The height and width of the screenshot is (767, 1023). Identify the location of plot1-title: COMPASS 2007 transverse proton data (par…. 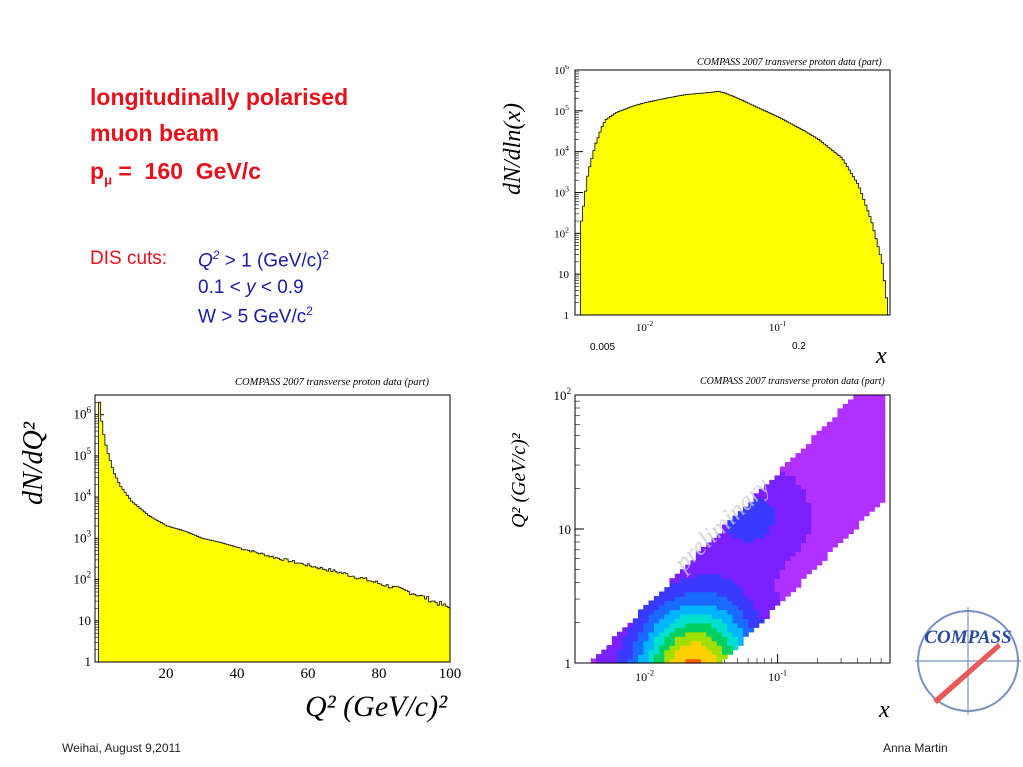
(789, 62).